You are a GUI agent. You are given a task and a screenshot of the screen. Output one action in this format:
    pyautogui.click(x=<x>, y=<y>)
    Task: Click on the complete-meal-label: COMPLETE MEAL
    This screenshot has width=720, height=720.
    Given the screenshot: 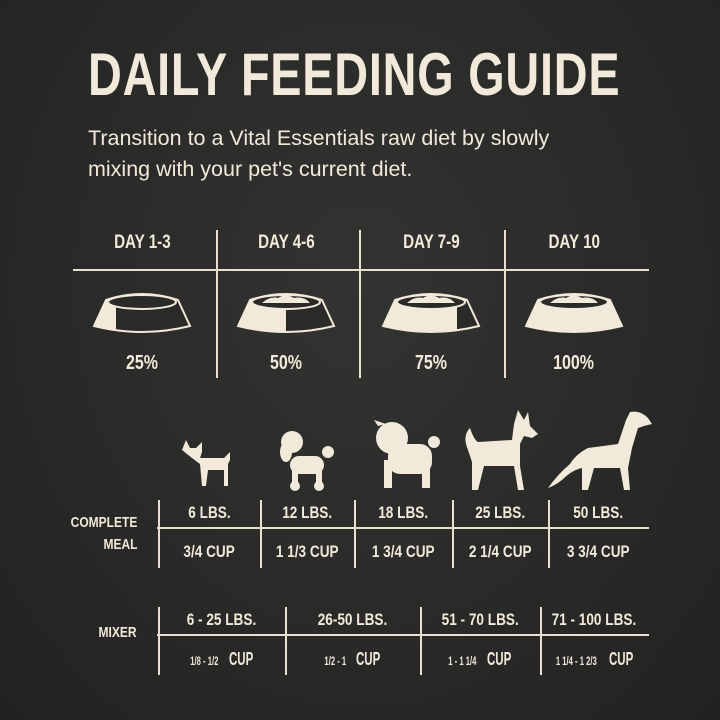 What is the action you would take?
    pyautogui.click(x=103, y=533)
    